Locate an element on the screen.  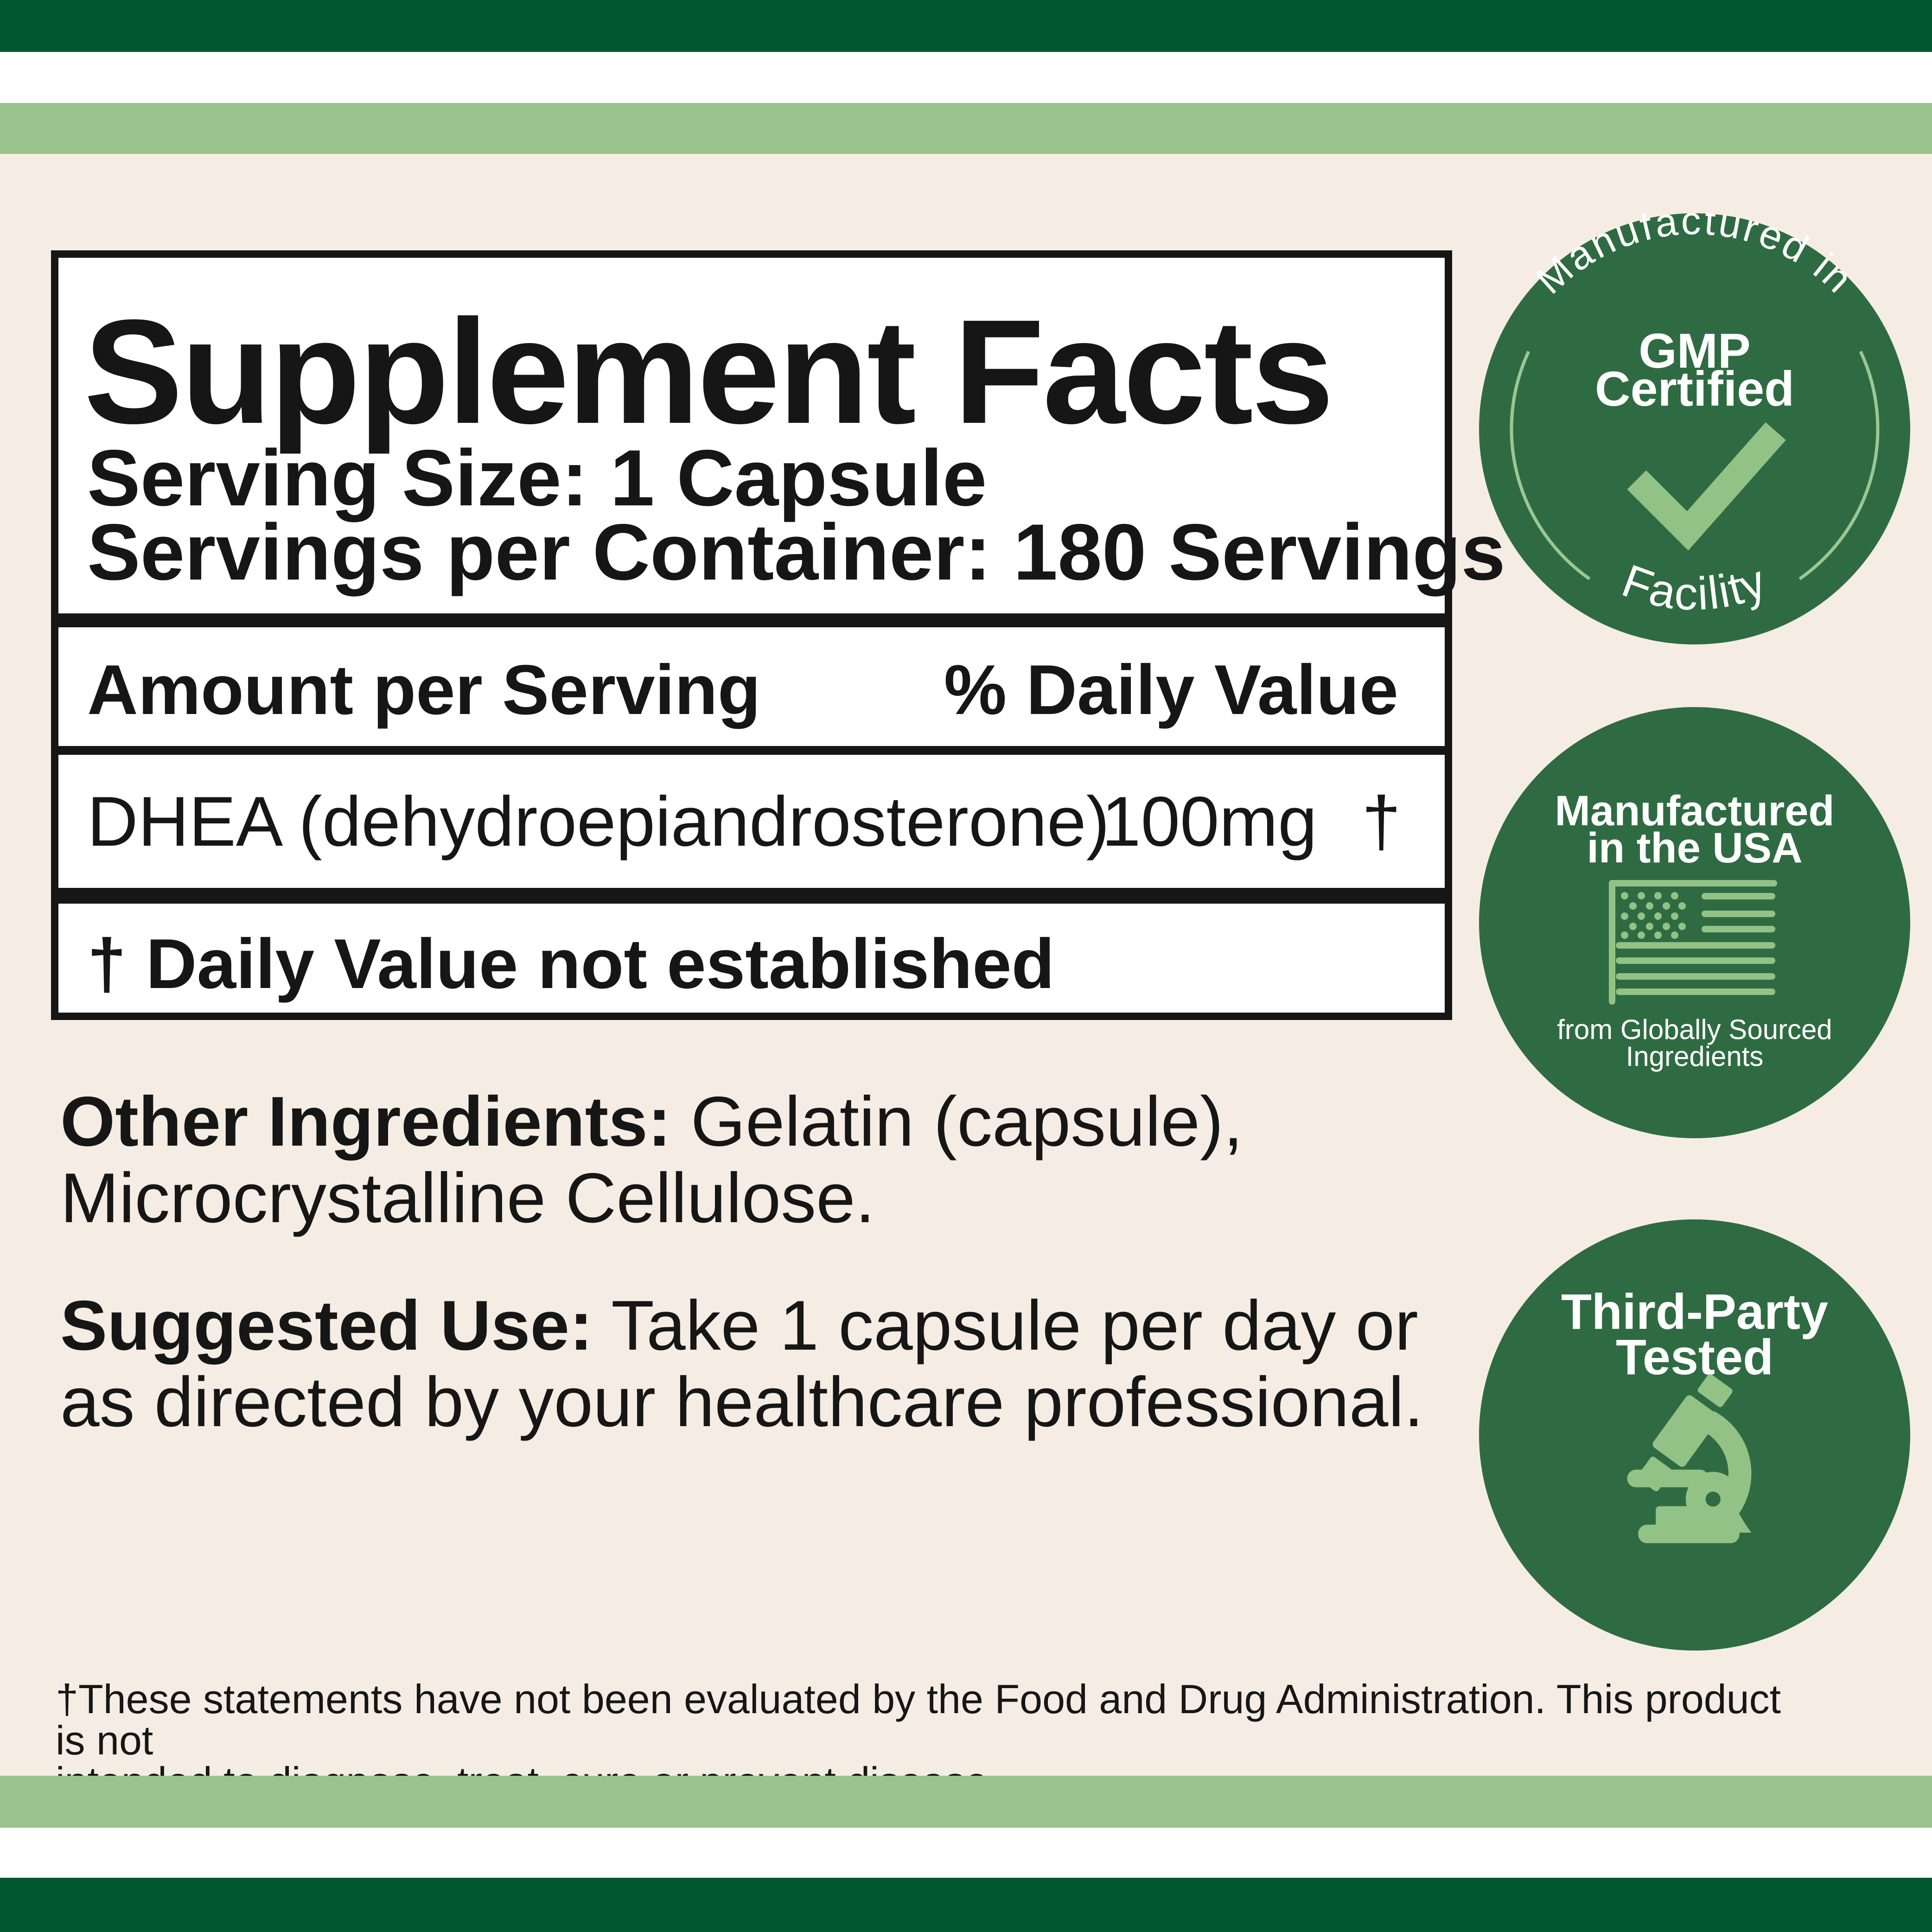
suggested-use-label: Suggested Use: is located at coordinates (326, 1325).